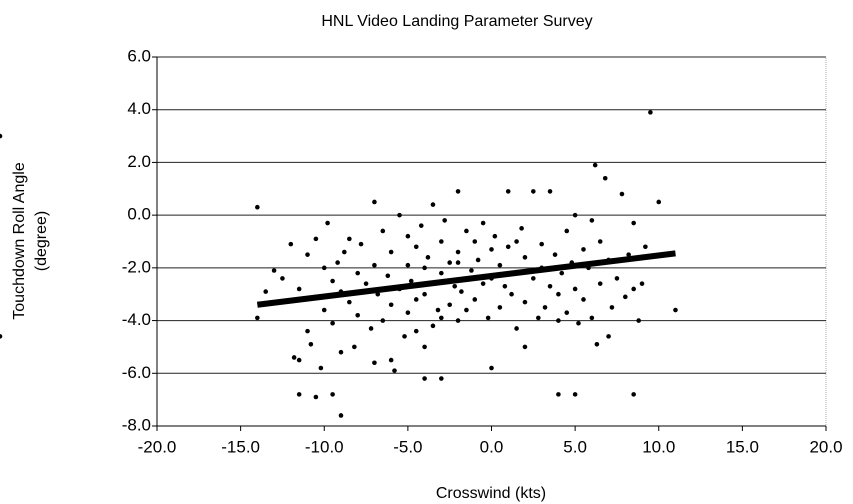  Describe the element at coordinates (139, 108) in the screenshot. I see `y-tick-label: 4.0` at that location.